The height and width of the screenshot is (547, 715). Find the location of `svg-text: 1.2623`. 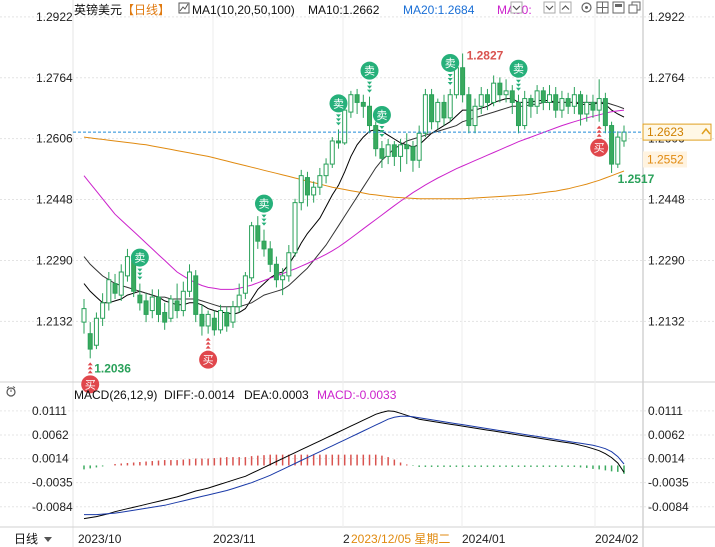

svg-text: 1.2623 is located at coordinates (665, 132).